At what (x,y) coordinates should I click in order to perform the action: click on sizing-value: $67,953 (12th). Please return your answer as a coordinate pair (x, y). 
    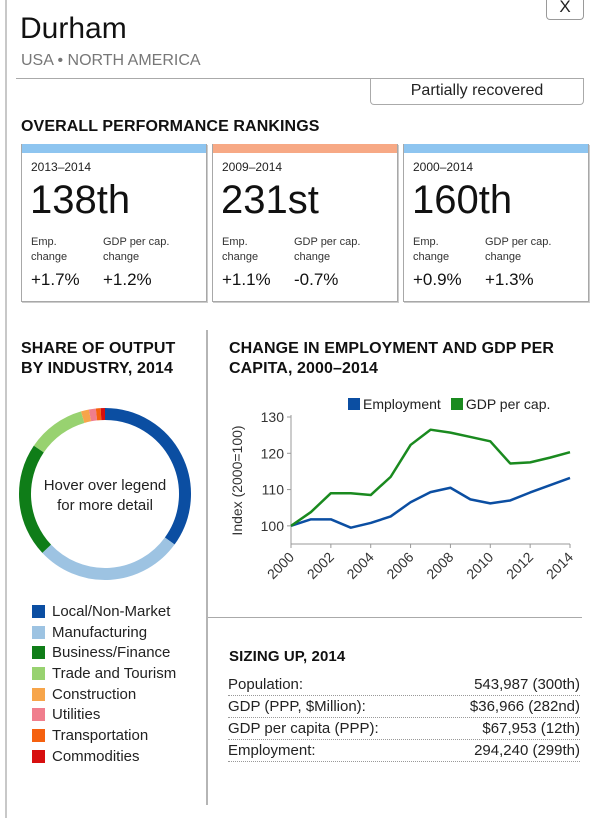
    Looking at the image, I should click on (531, 728).